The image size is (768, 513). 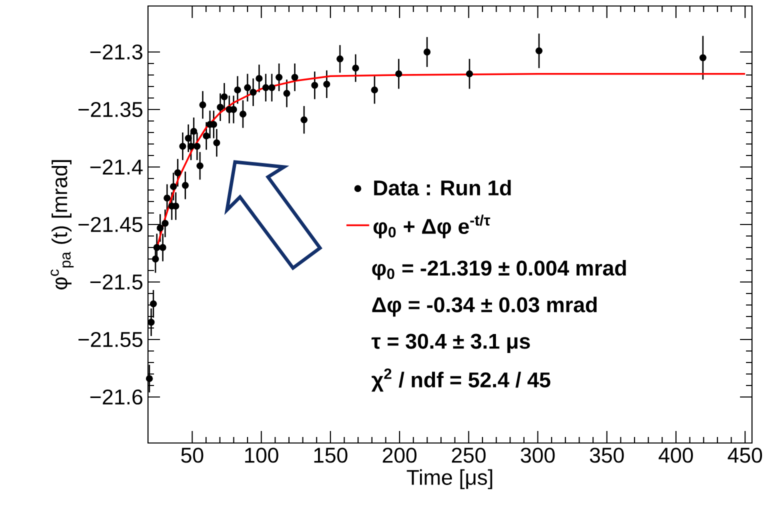 What do you see at coordinates (110, 340) in the screenshot?
I see `y-tick-label: −21.55` at bounding box center [110, 340].